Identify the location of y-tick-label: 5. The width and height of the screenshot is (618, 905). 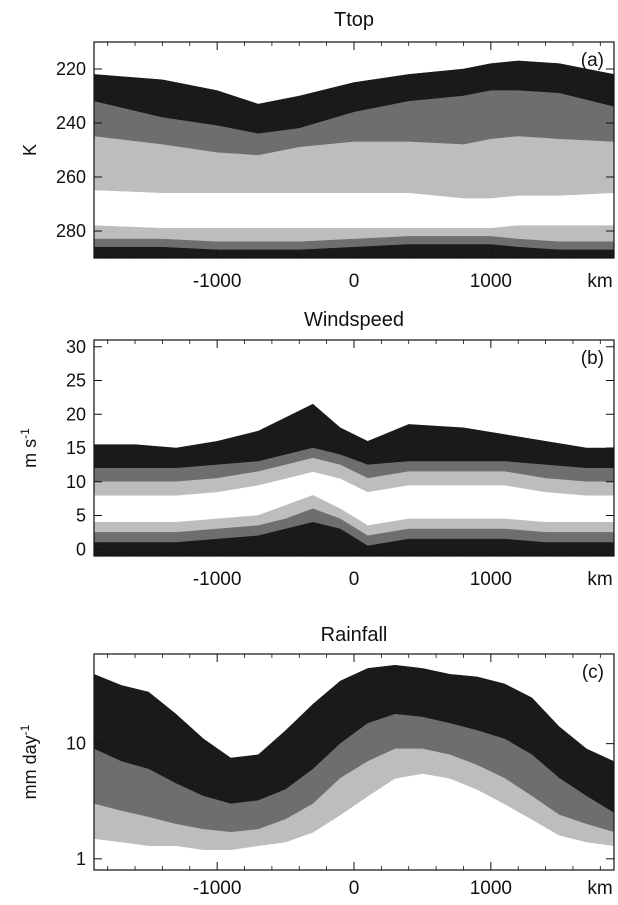
(81, 516).